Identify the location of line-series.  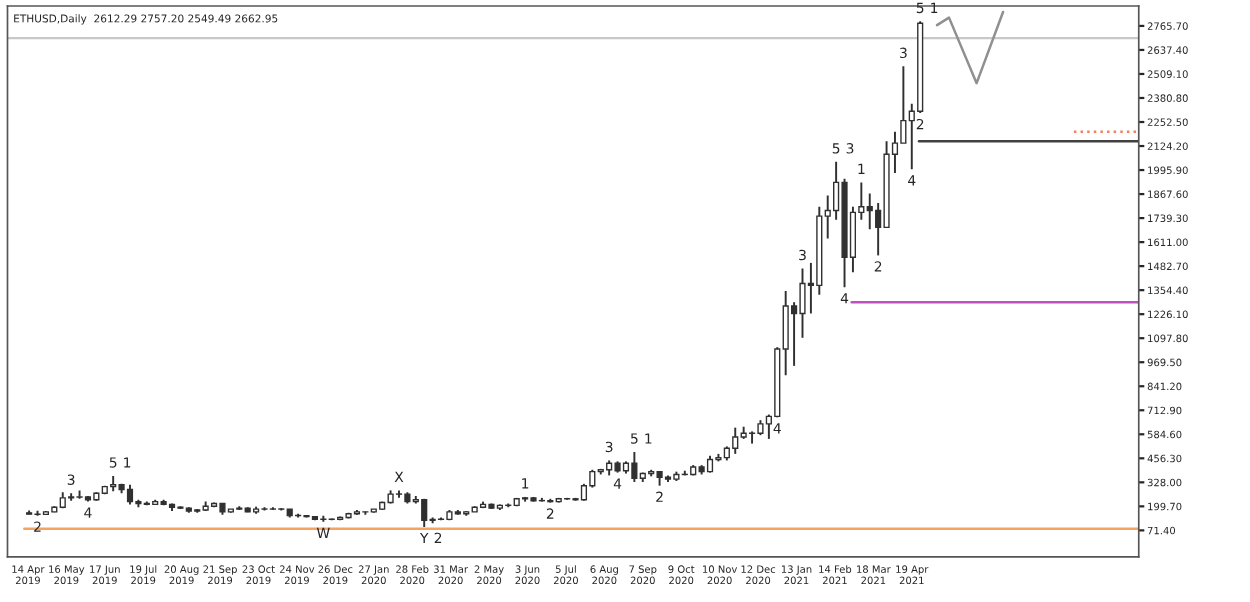
(970, 47).